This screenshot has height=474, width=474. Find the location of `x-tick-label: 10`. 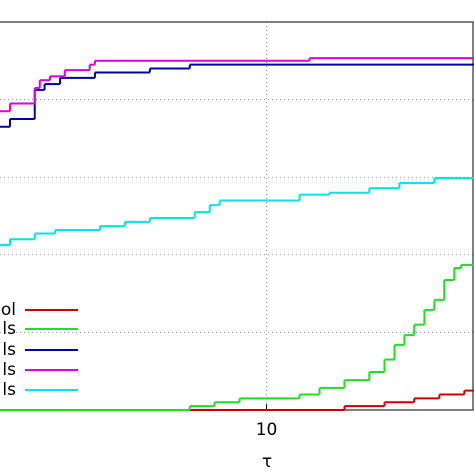

x-tick-label: 10 is located at coordinates (267, 430).